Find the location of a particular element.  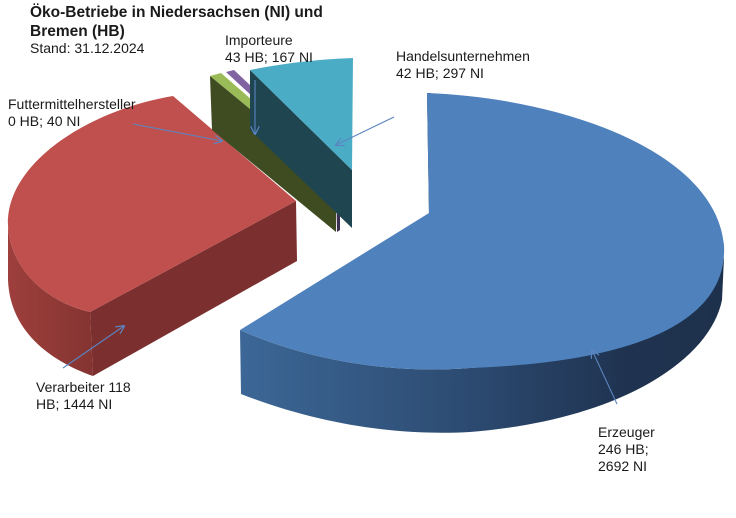

label-erzeuger: Erzeuger 246 HB; 2692 NI is located at coordinates (626, 449).